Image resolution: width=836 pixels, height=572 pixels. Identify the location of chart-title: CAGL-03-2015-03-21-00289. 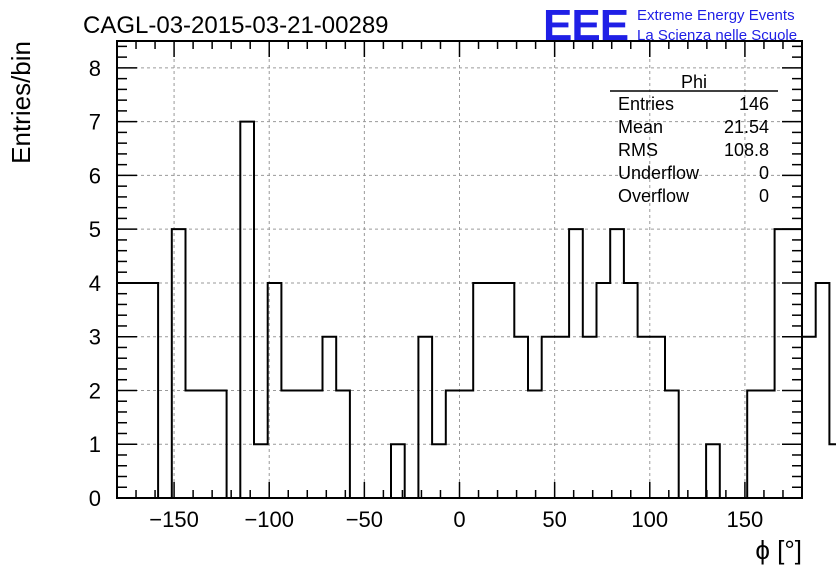
(236, 25).